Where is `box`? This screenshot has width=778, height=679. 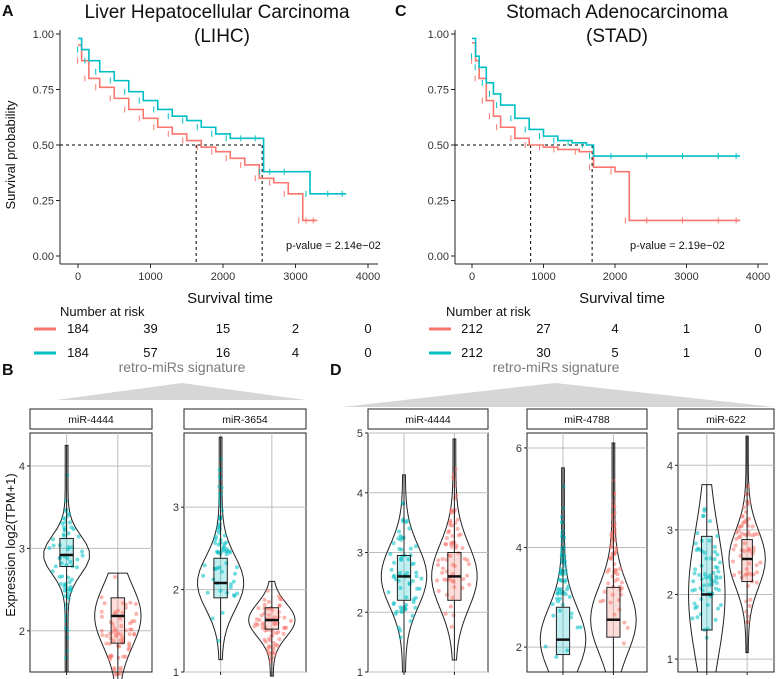
box is located at coordinates (118, 620).